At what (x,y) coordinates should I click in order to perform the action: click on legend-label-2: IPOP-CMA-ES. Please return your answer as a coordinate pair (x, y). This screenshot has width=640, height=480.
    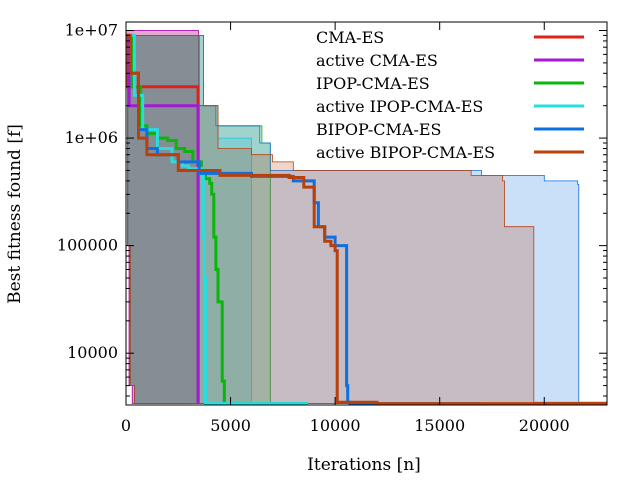
    Looking at the image, I should click on (373, 83).